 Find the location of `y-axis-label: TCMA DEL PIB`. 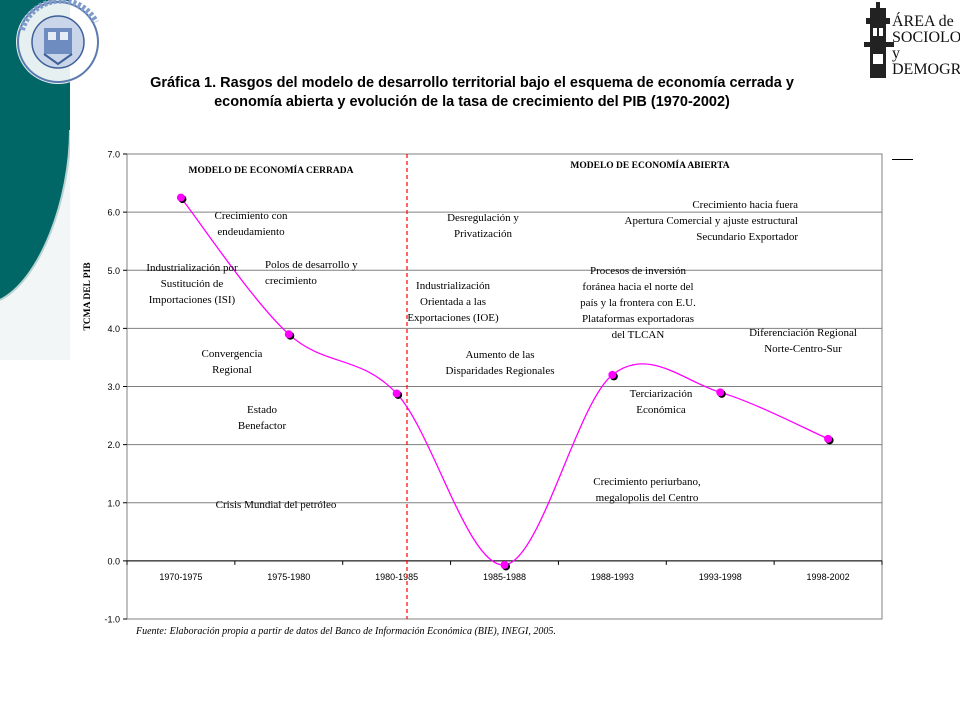

y-axis-label: TCMA DEL PIB is located at coordinates (88, 296).